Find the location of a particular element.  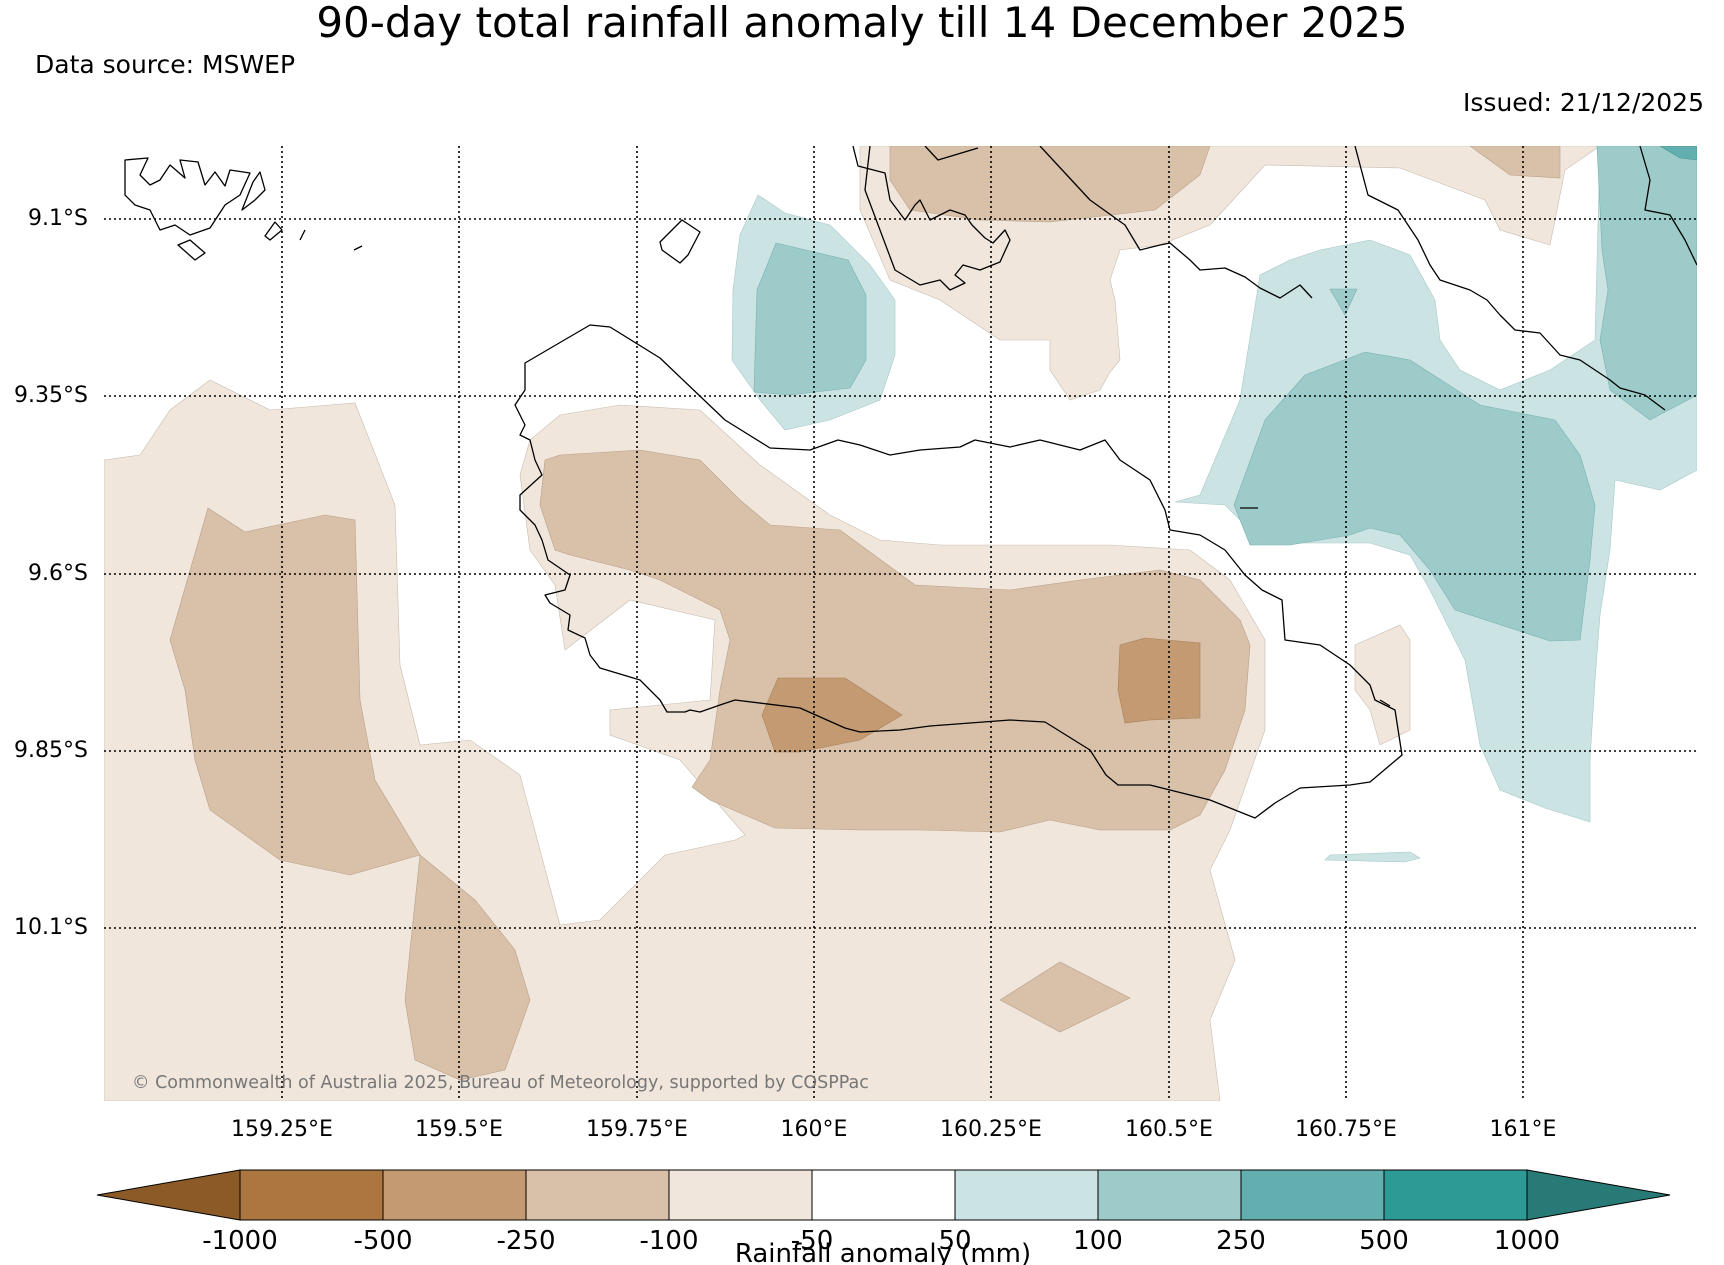

colorbar-tick: -1000 is located at coordinates (240, 1241).